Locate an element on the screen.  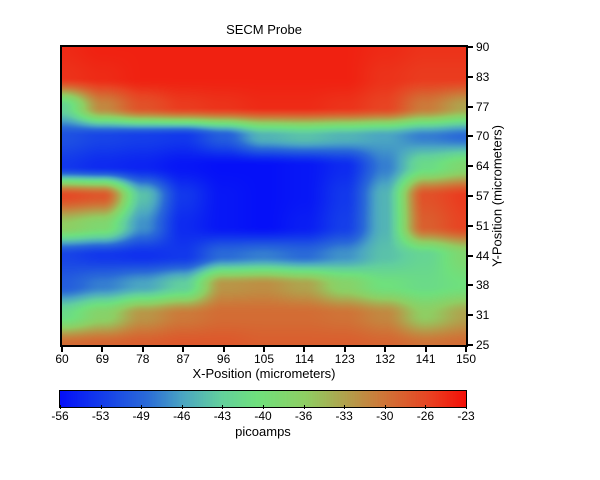
colorbar-tick-label: -23 is located at coordinates (466, 416).